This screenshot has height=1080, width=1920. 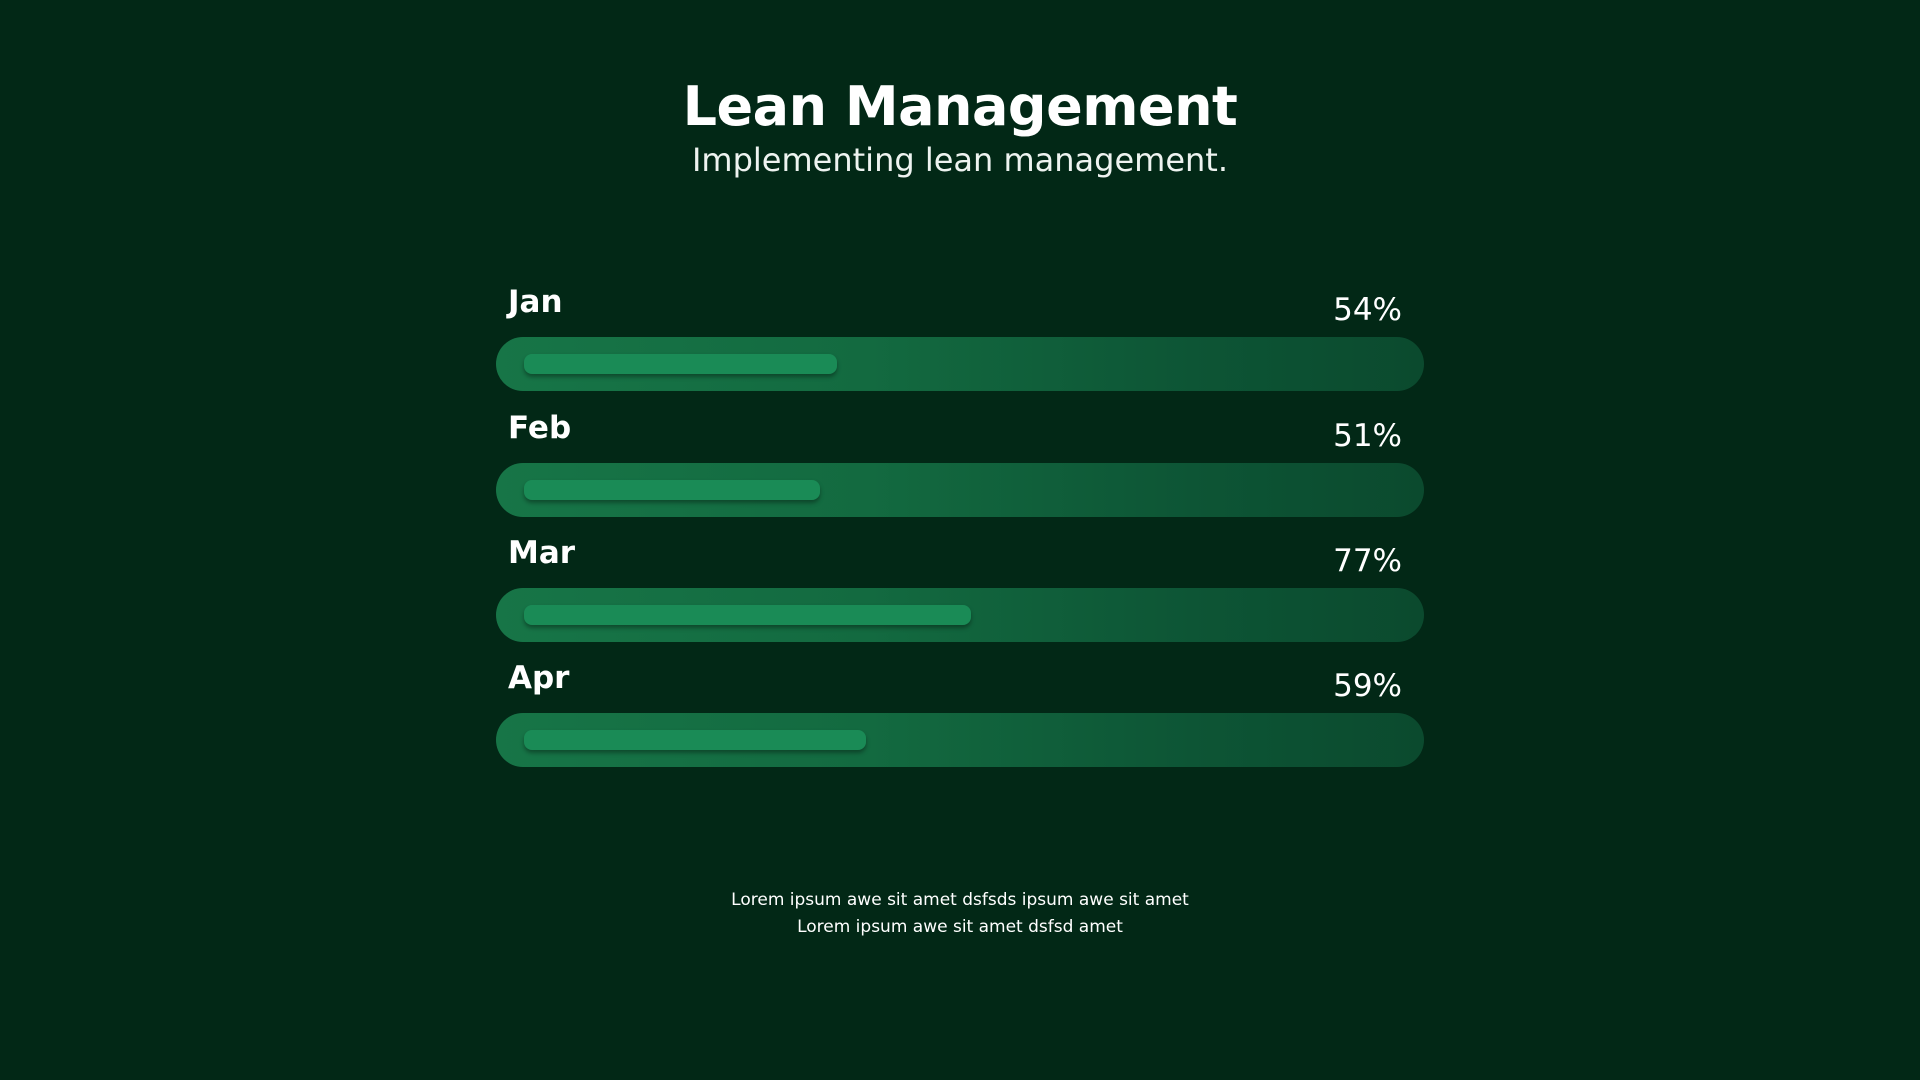 I want to click on footer-caption-line-2: Lorem ipsum awe sit amet dsfsd amet, so click(x=960, y=927).